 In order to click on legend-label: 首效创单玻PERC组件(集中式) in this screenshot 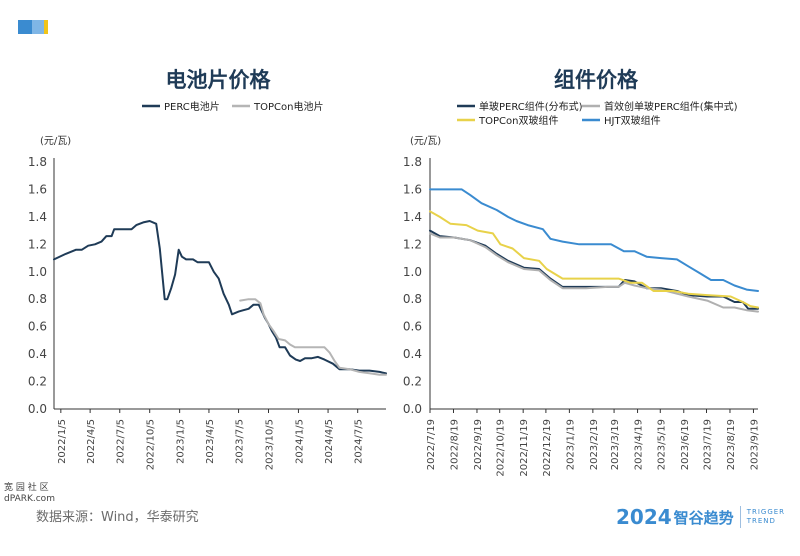, I will do `click(671, 106)`.